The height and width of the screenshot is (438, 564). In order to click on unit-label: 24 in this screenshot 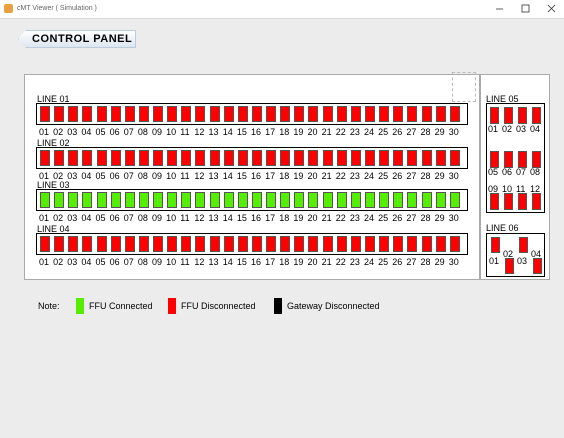, I will do `click(368, 176)`.